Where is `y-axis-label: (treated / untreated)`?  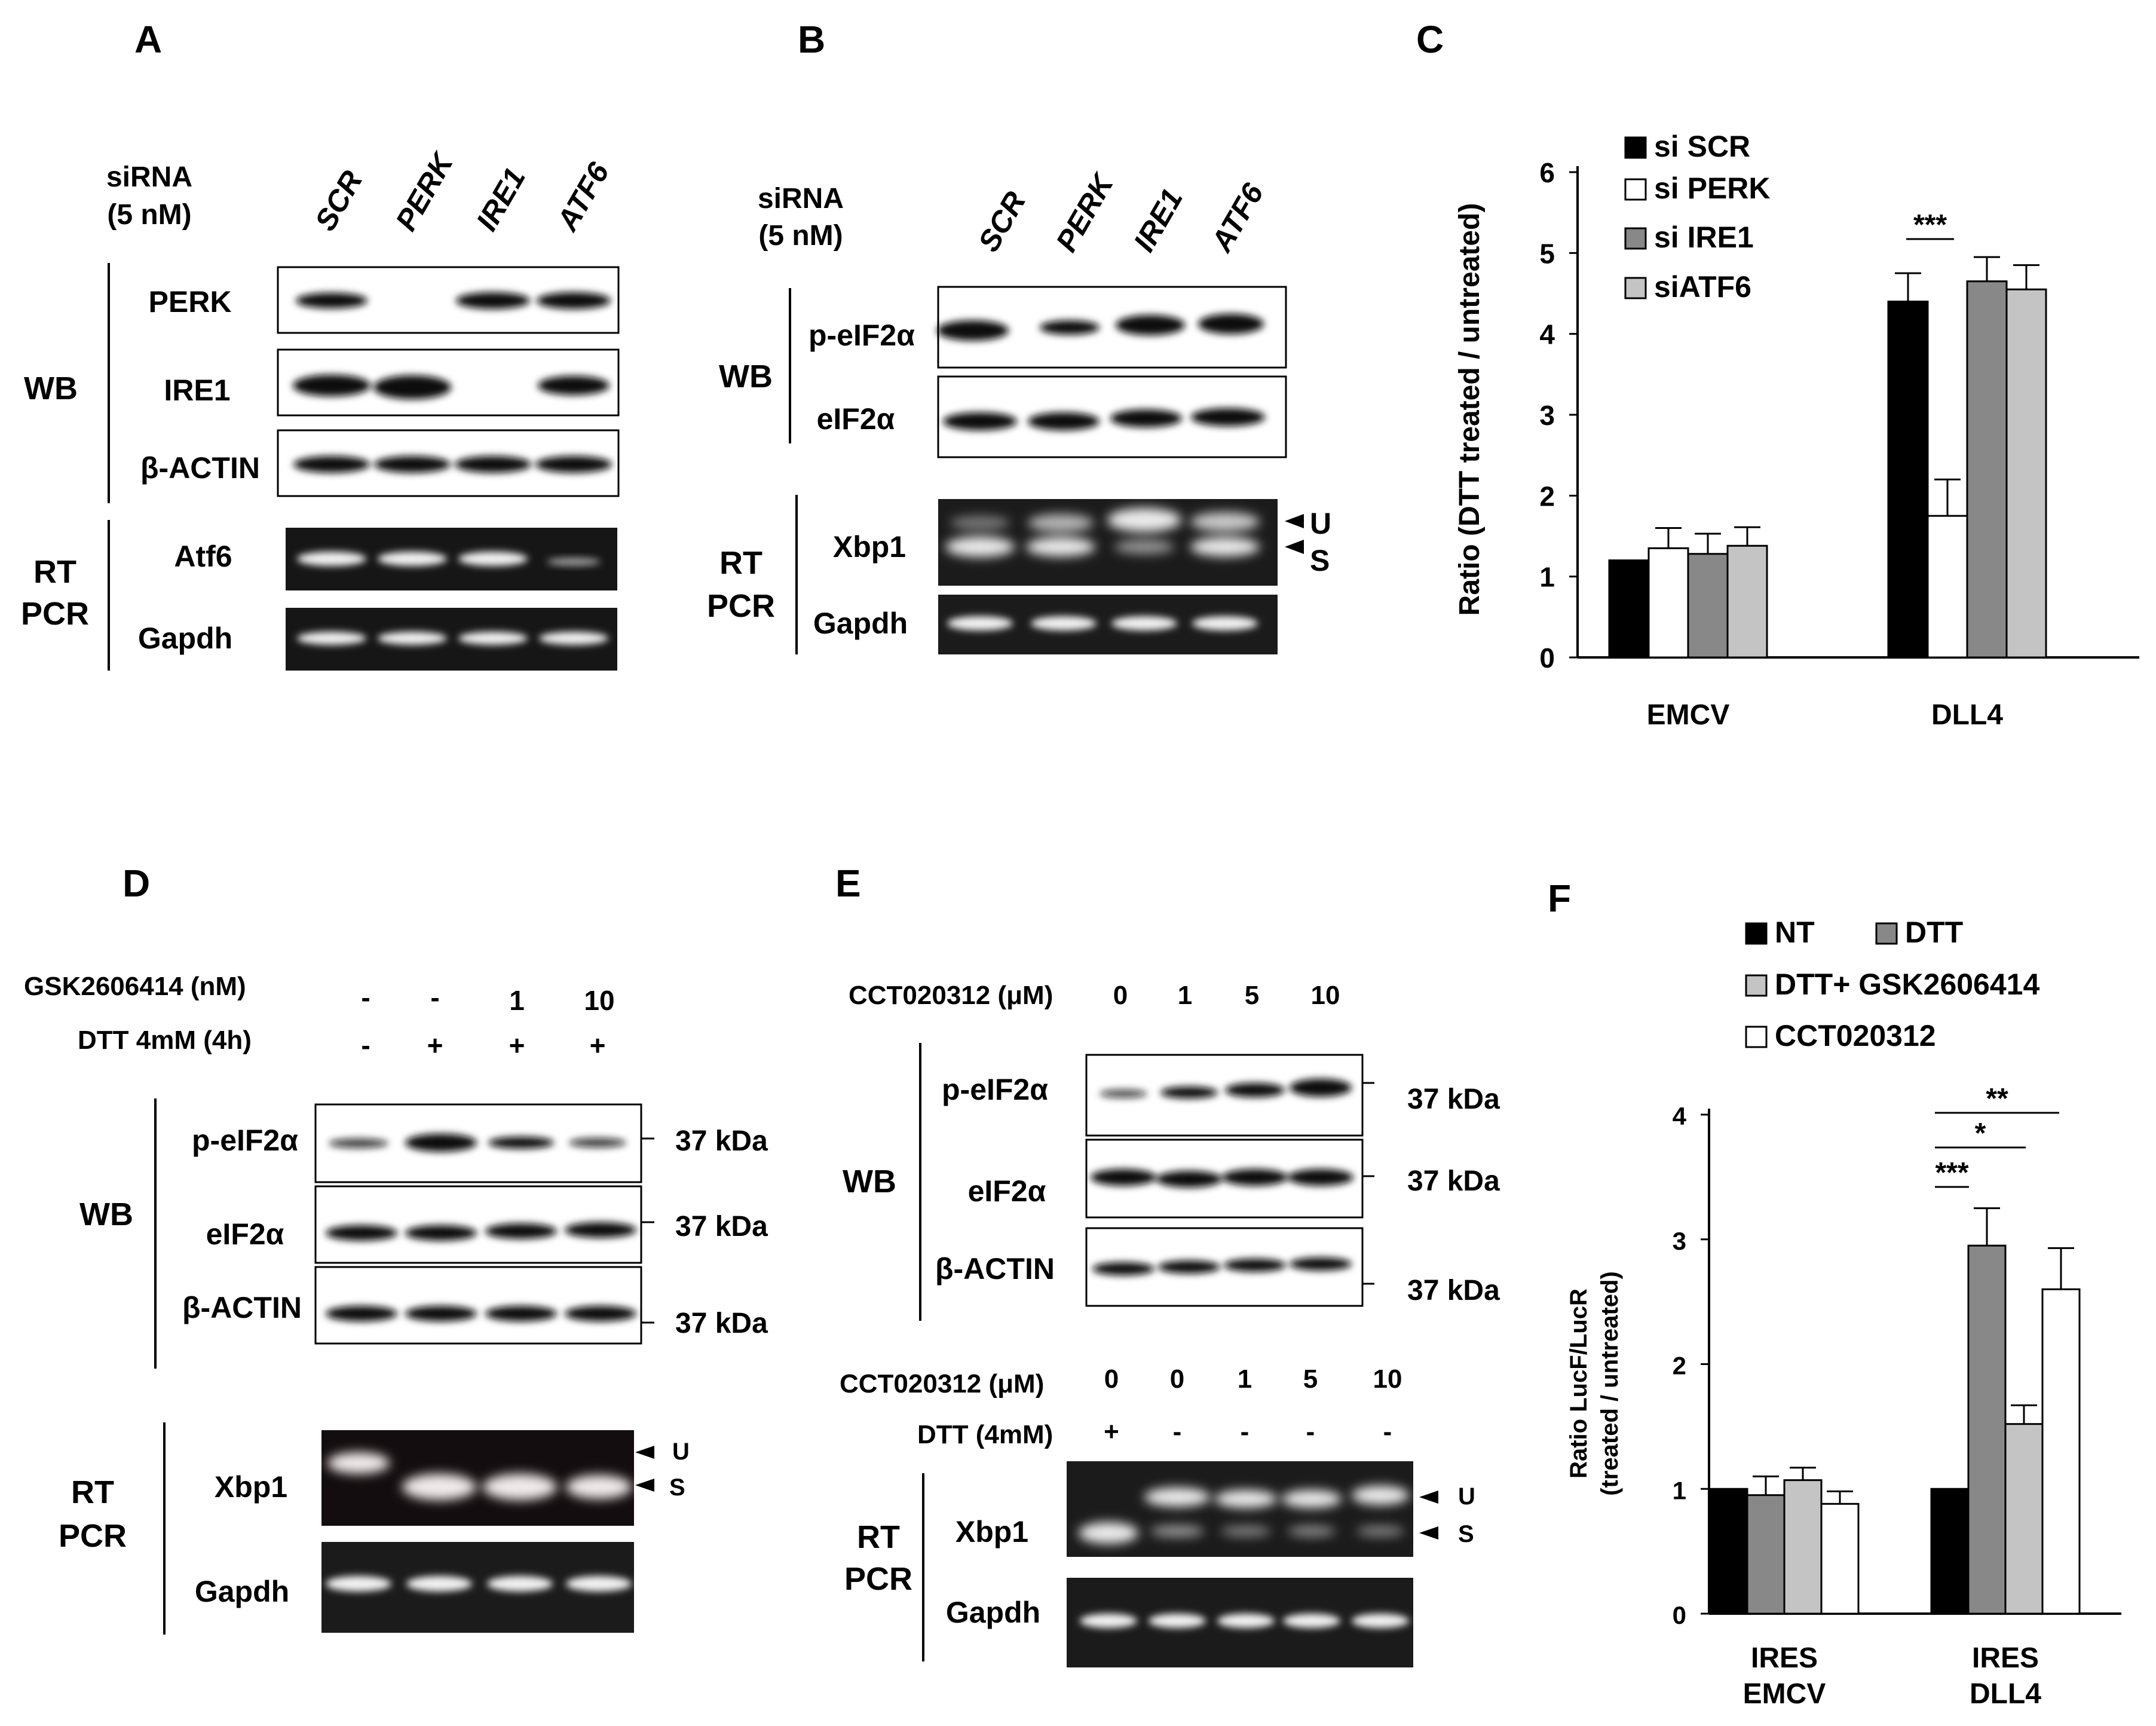 y-axis-label: (treated / untreated) is located at coordinates (1610, 1383).